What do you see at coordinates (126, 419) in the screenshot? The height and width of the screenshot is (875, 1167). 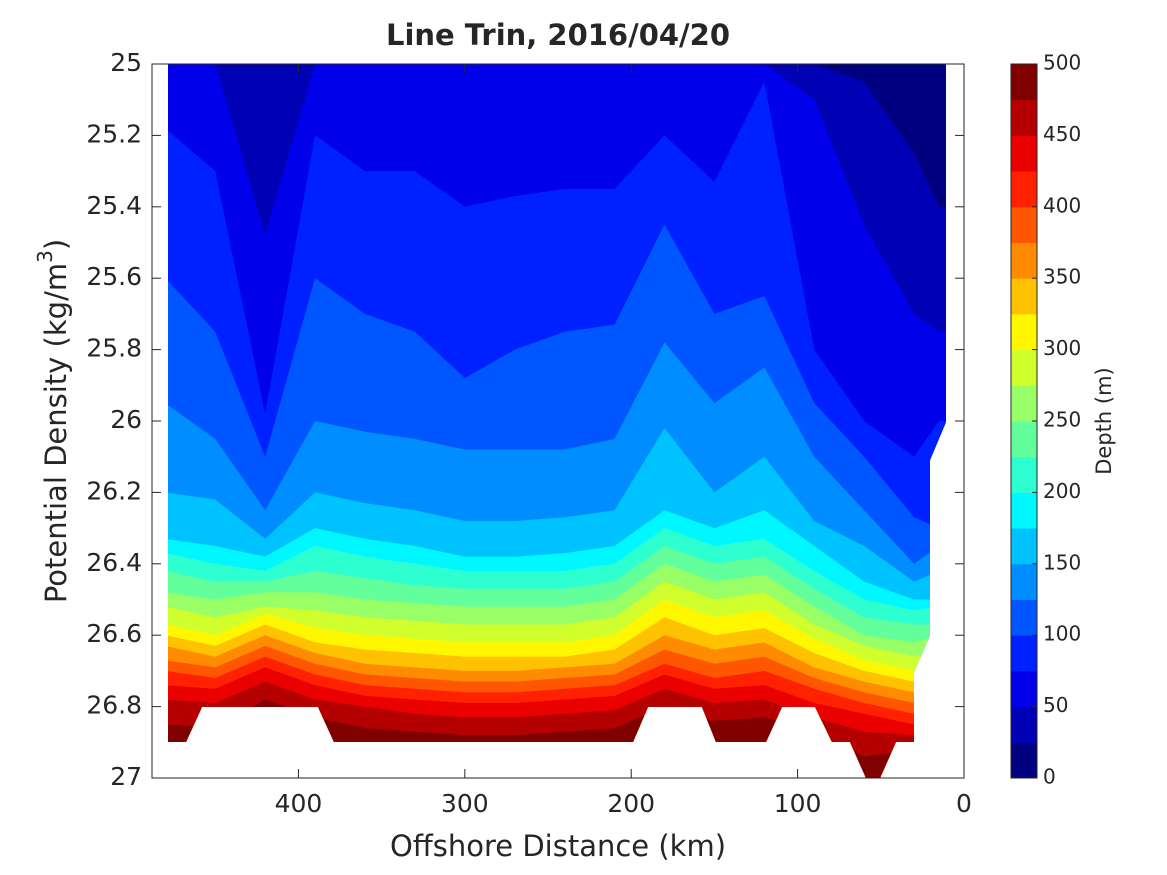 I see `y-tick-label: 26` at bounding box center [126, 419].